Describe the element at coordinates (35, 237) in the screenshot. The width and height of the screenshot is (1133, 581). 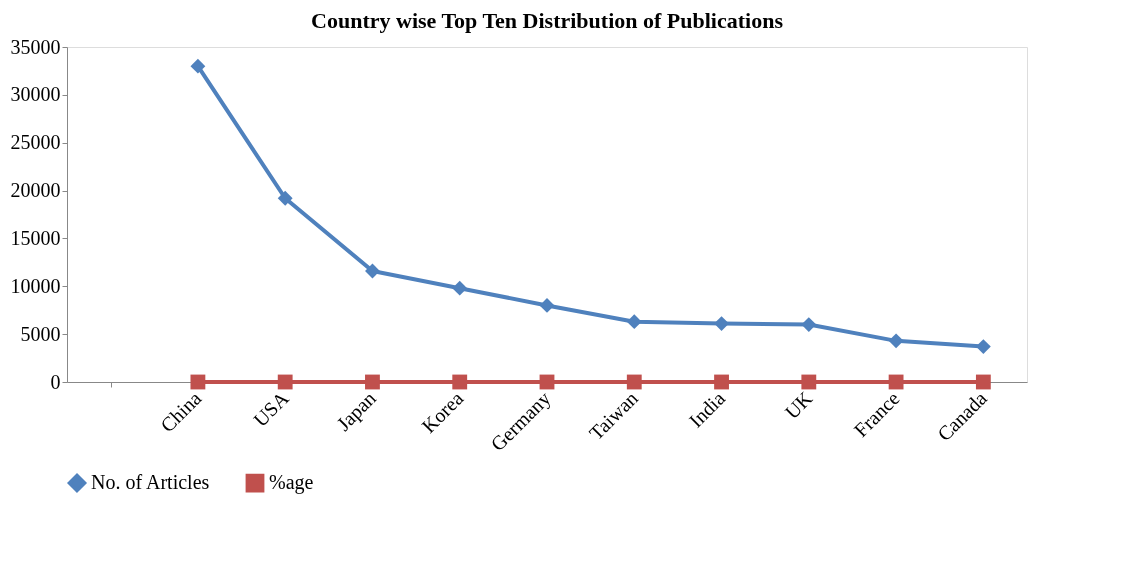
I see `y-tick-label: 15000` at that location.